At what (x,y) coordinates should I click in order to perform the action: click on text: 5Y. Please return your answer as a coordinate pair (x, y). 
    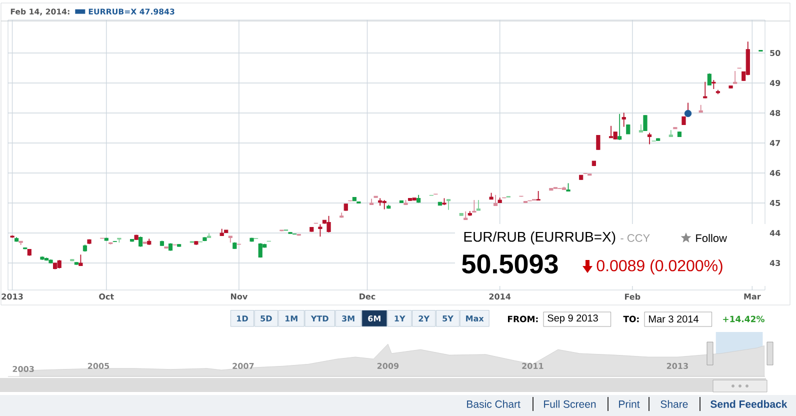
    Looking at the image, I should click on (448, 319).